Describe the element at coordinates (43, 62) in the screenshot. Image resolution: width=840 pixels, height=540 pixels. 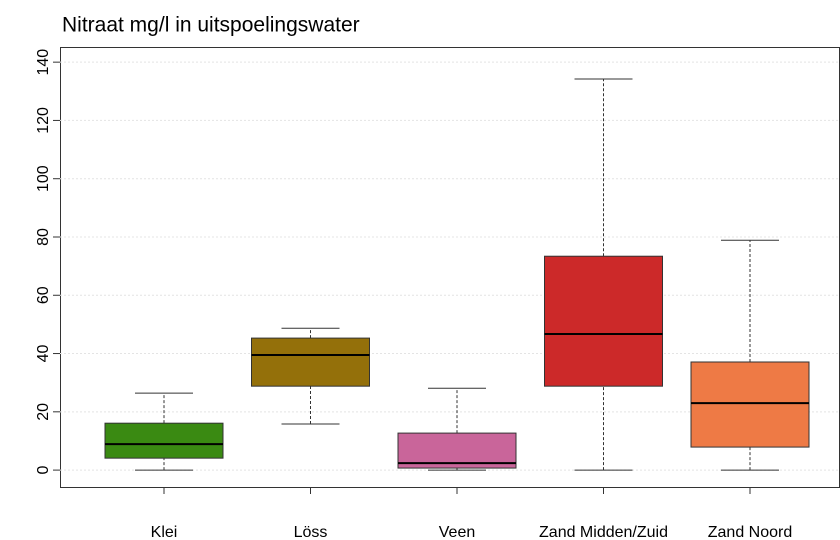
I see `y-tick-label: 140` at that location.